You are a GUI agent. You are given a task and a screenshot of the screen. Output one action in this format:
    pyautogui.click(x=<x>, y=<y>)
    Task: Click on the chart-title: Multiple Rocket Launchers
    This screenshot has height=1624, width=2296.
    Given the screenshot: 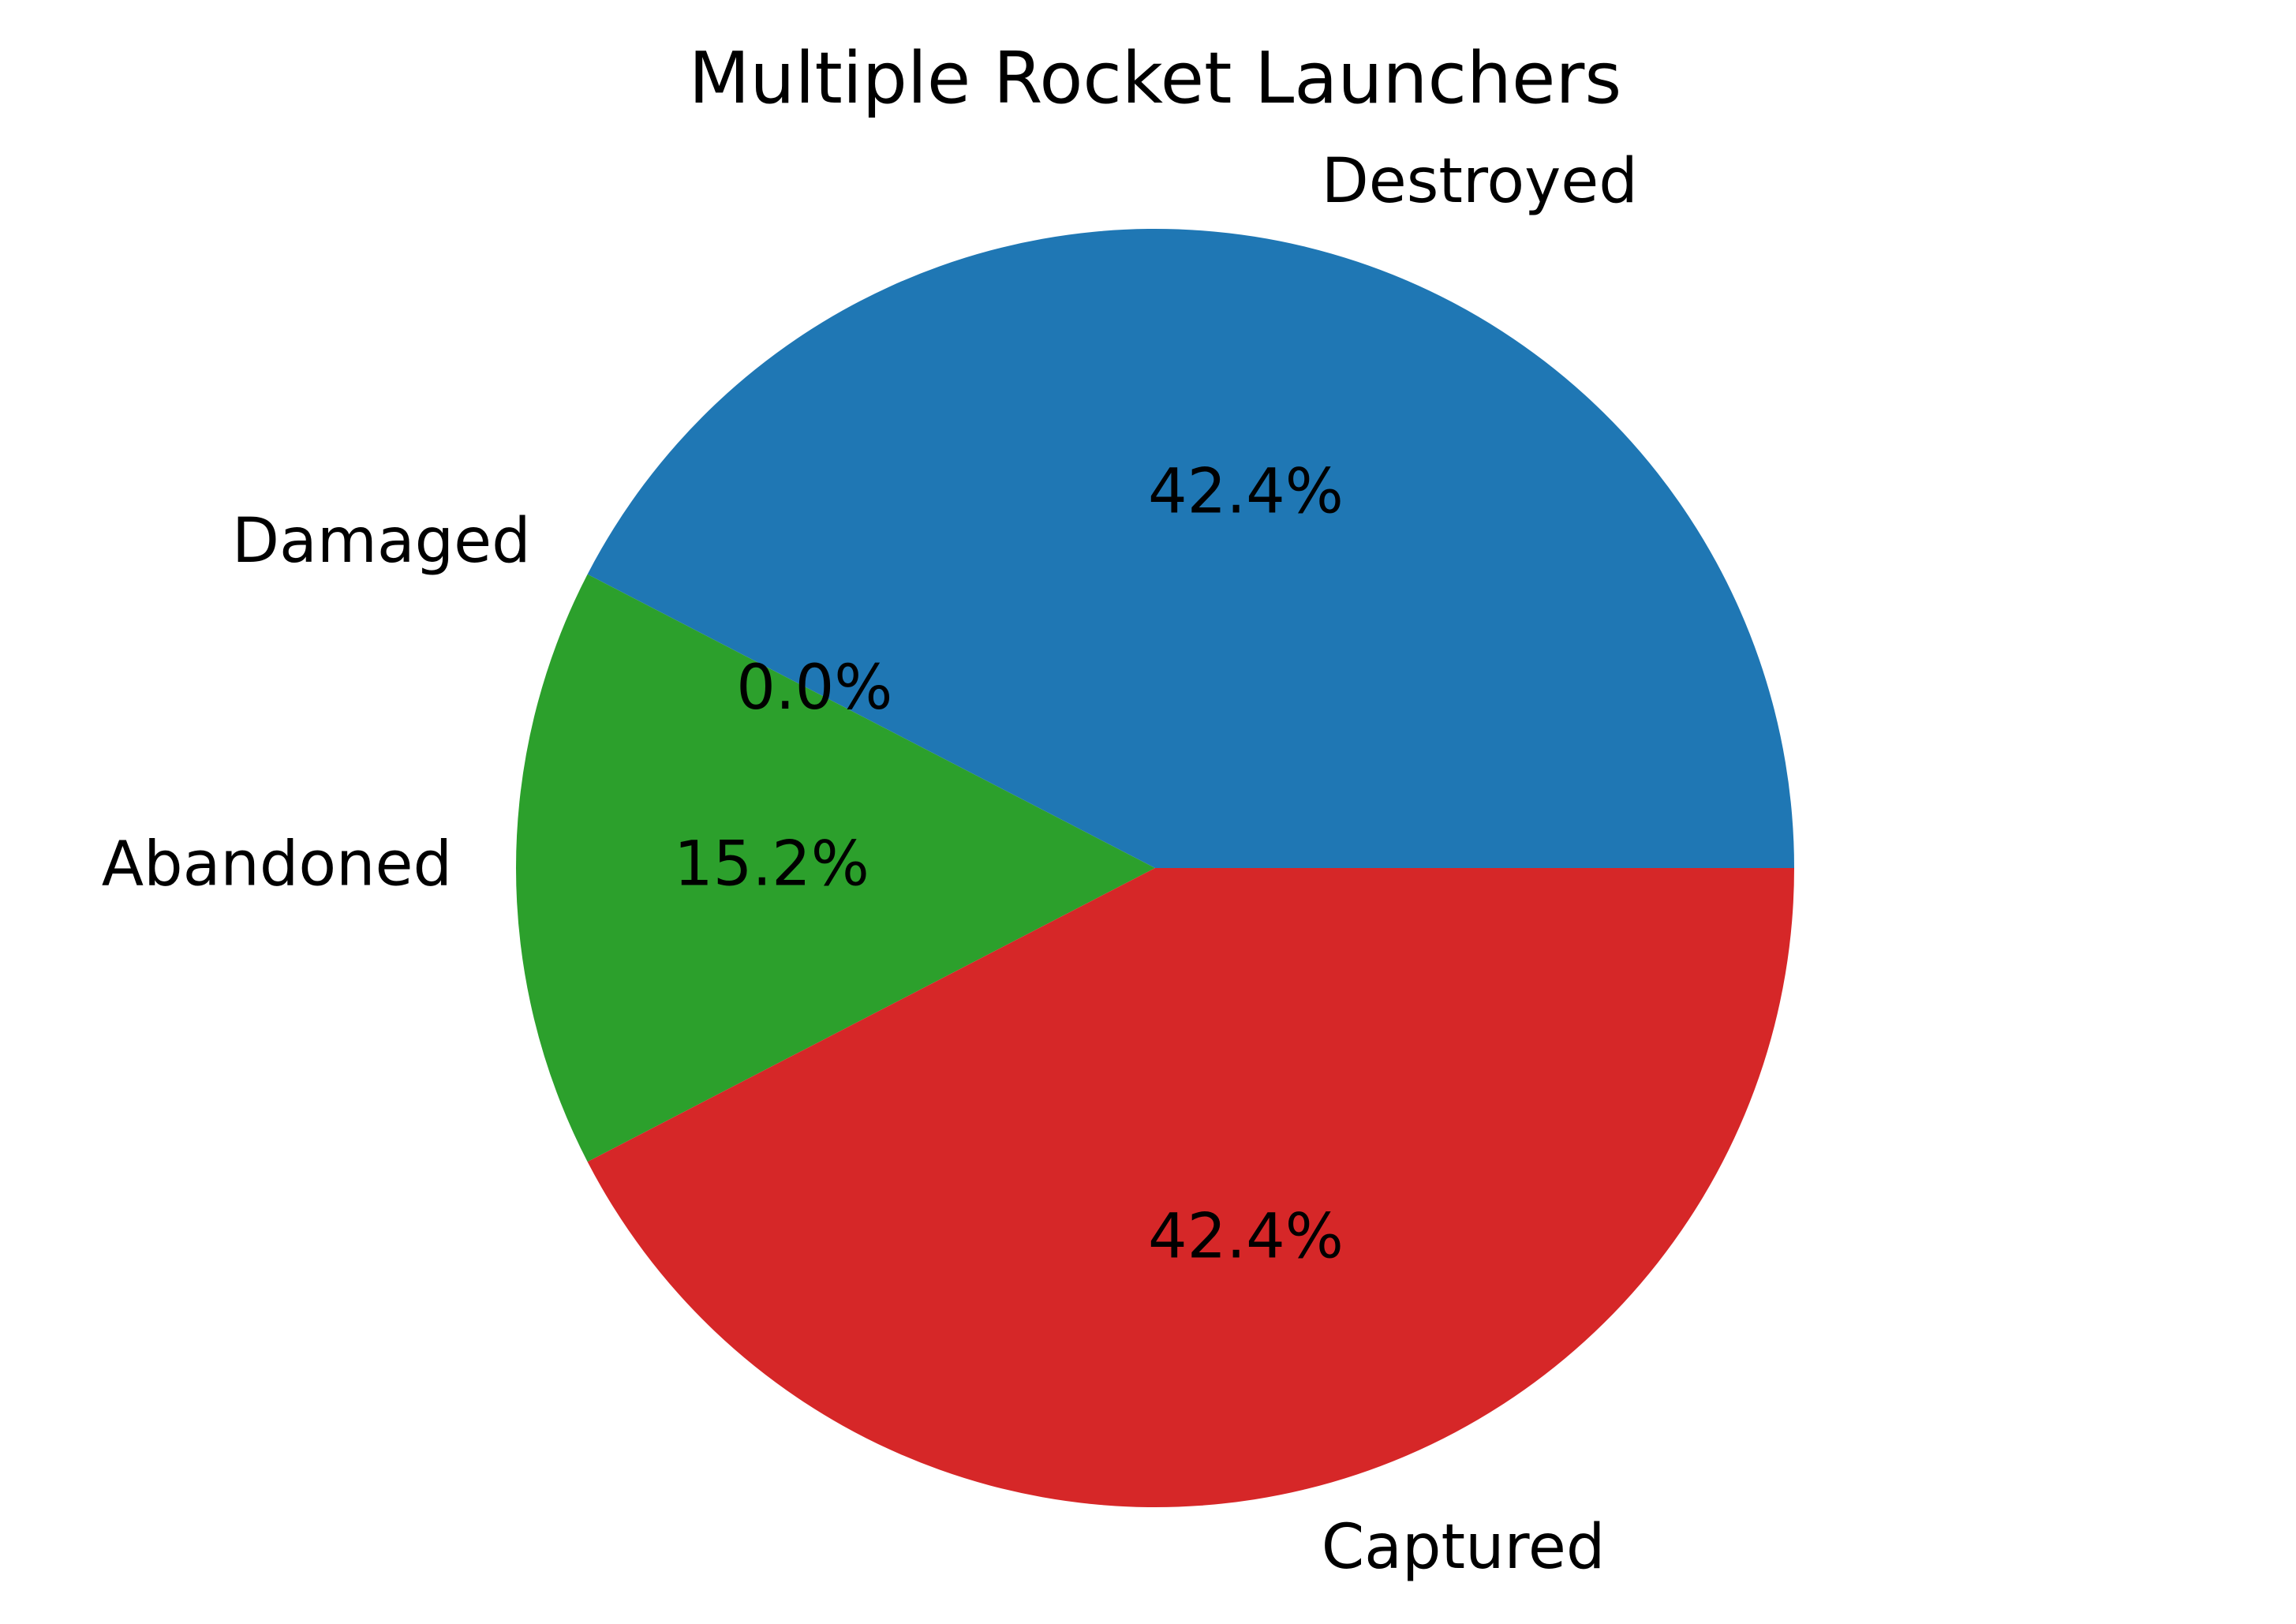 What is the action you would take?
    pyautogui.click(x=1155, y=78)
    